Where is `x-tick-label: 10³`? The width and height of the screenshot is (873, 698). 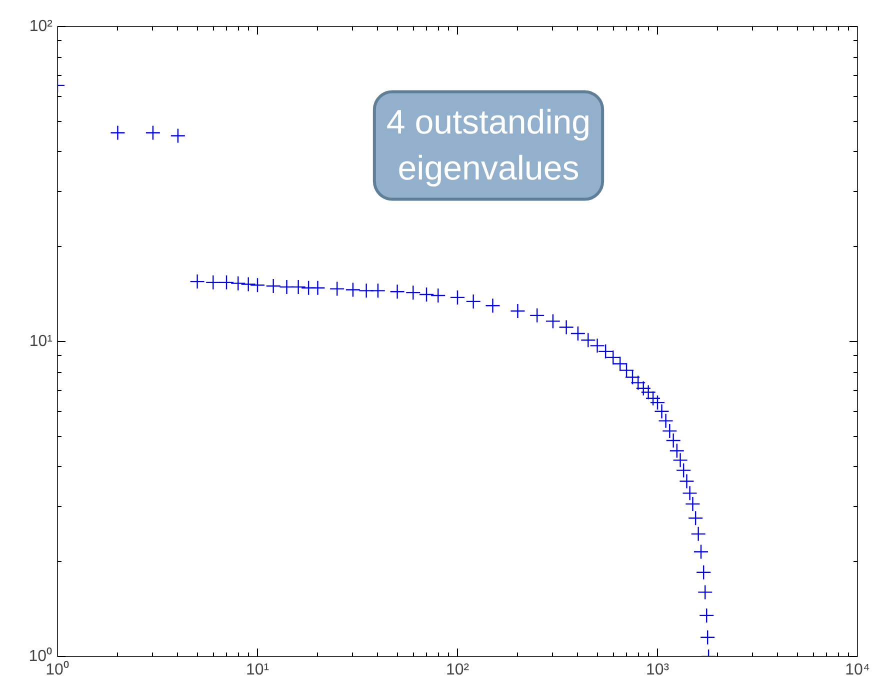
x-tick-label: 10³ is located at coordinates (658, 670).